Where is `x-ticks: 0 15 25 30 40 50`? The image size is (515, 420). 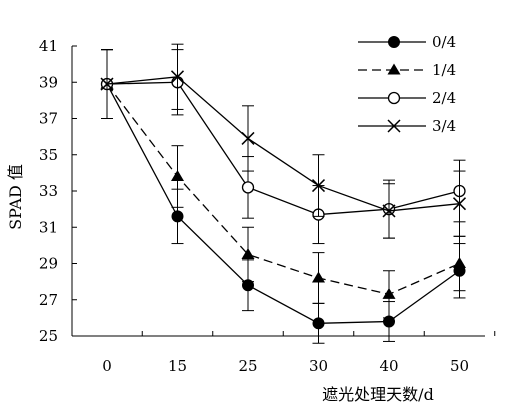
x-ticks: 0 15 25 30 40 50 is located at coordinates (299, 353).